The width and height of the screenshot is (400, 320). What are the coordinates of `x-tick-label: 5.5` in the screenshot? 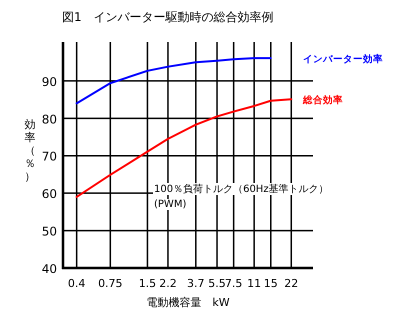 It's located at (217, 283).